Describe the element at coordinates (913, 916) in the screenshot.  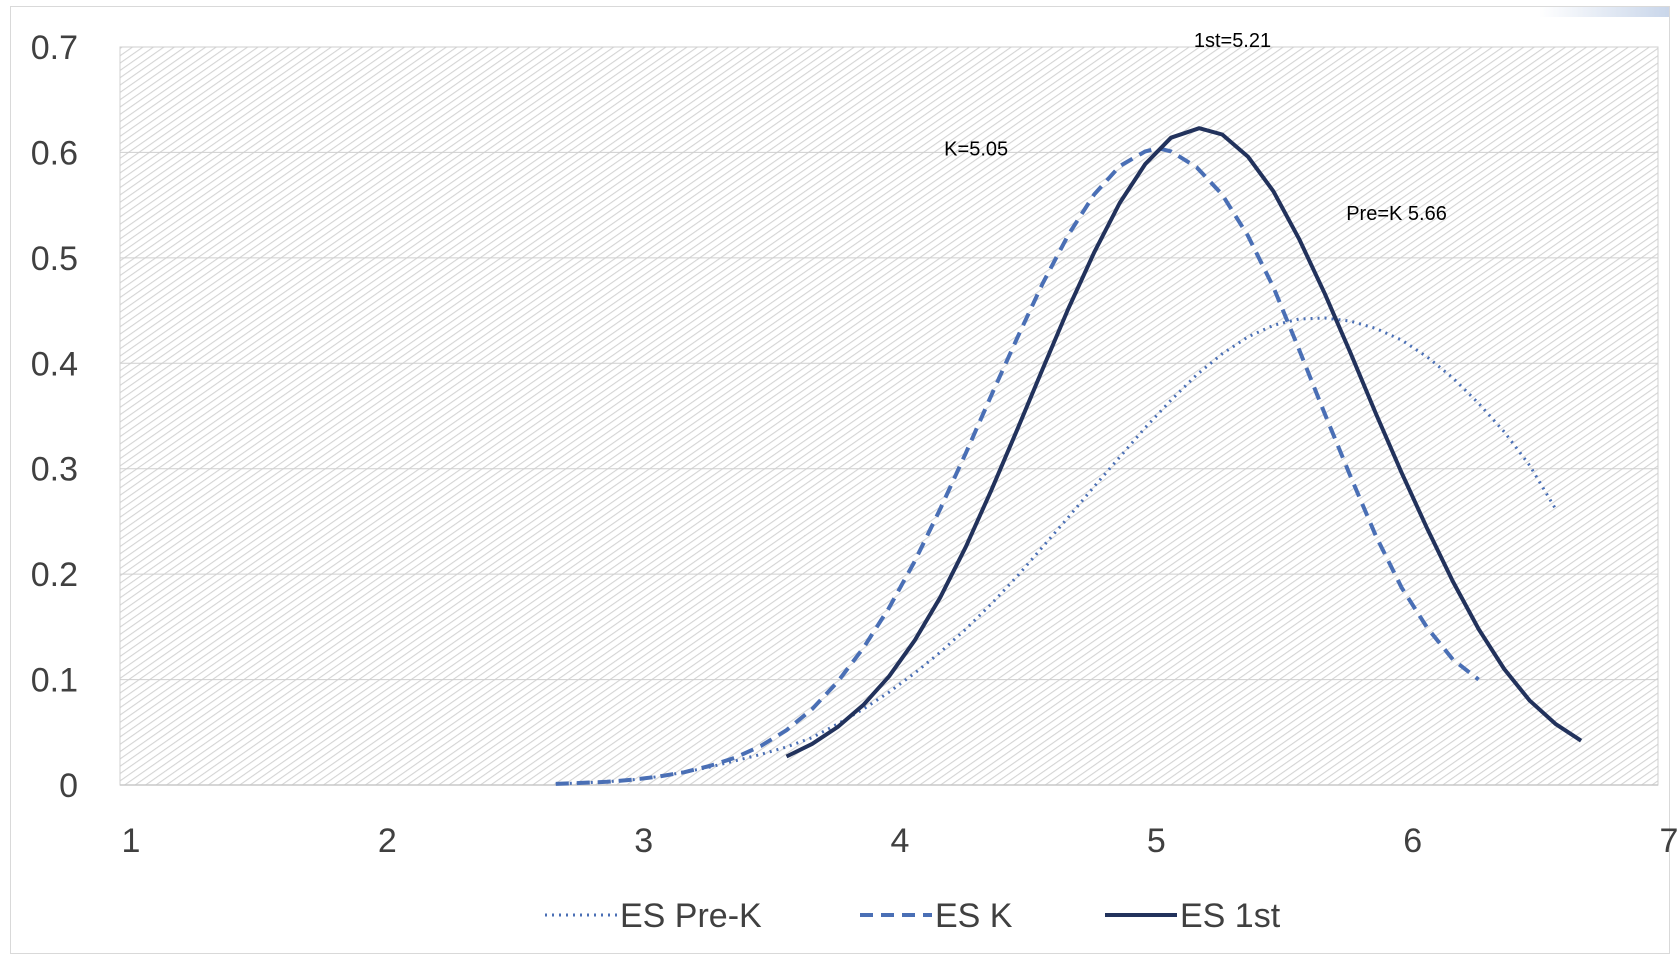
I see `legend: ES Pre-K ES K ES 1st` at that location.